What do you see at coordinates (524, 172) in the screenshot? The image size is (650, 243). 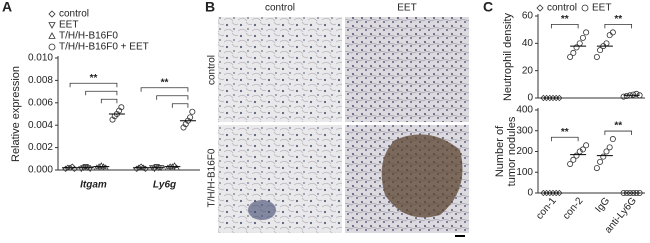 I see `y-tick-label: 100` at bounding box center [524, 172].